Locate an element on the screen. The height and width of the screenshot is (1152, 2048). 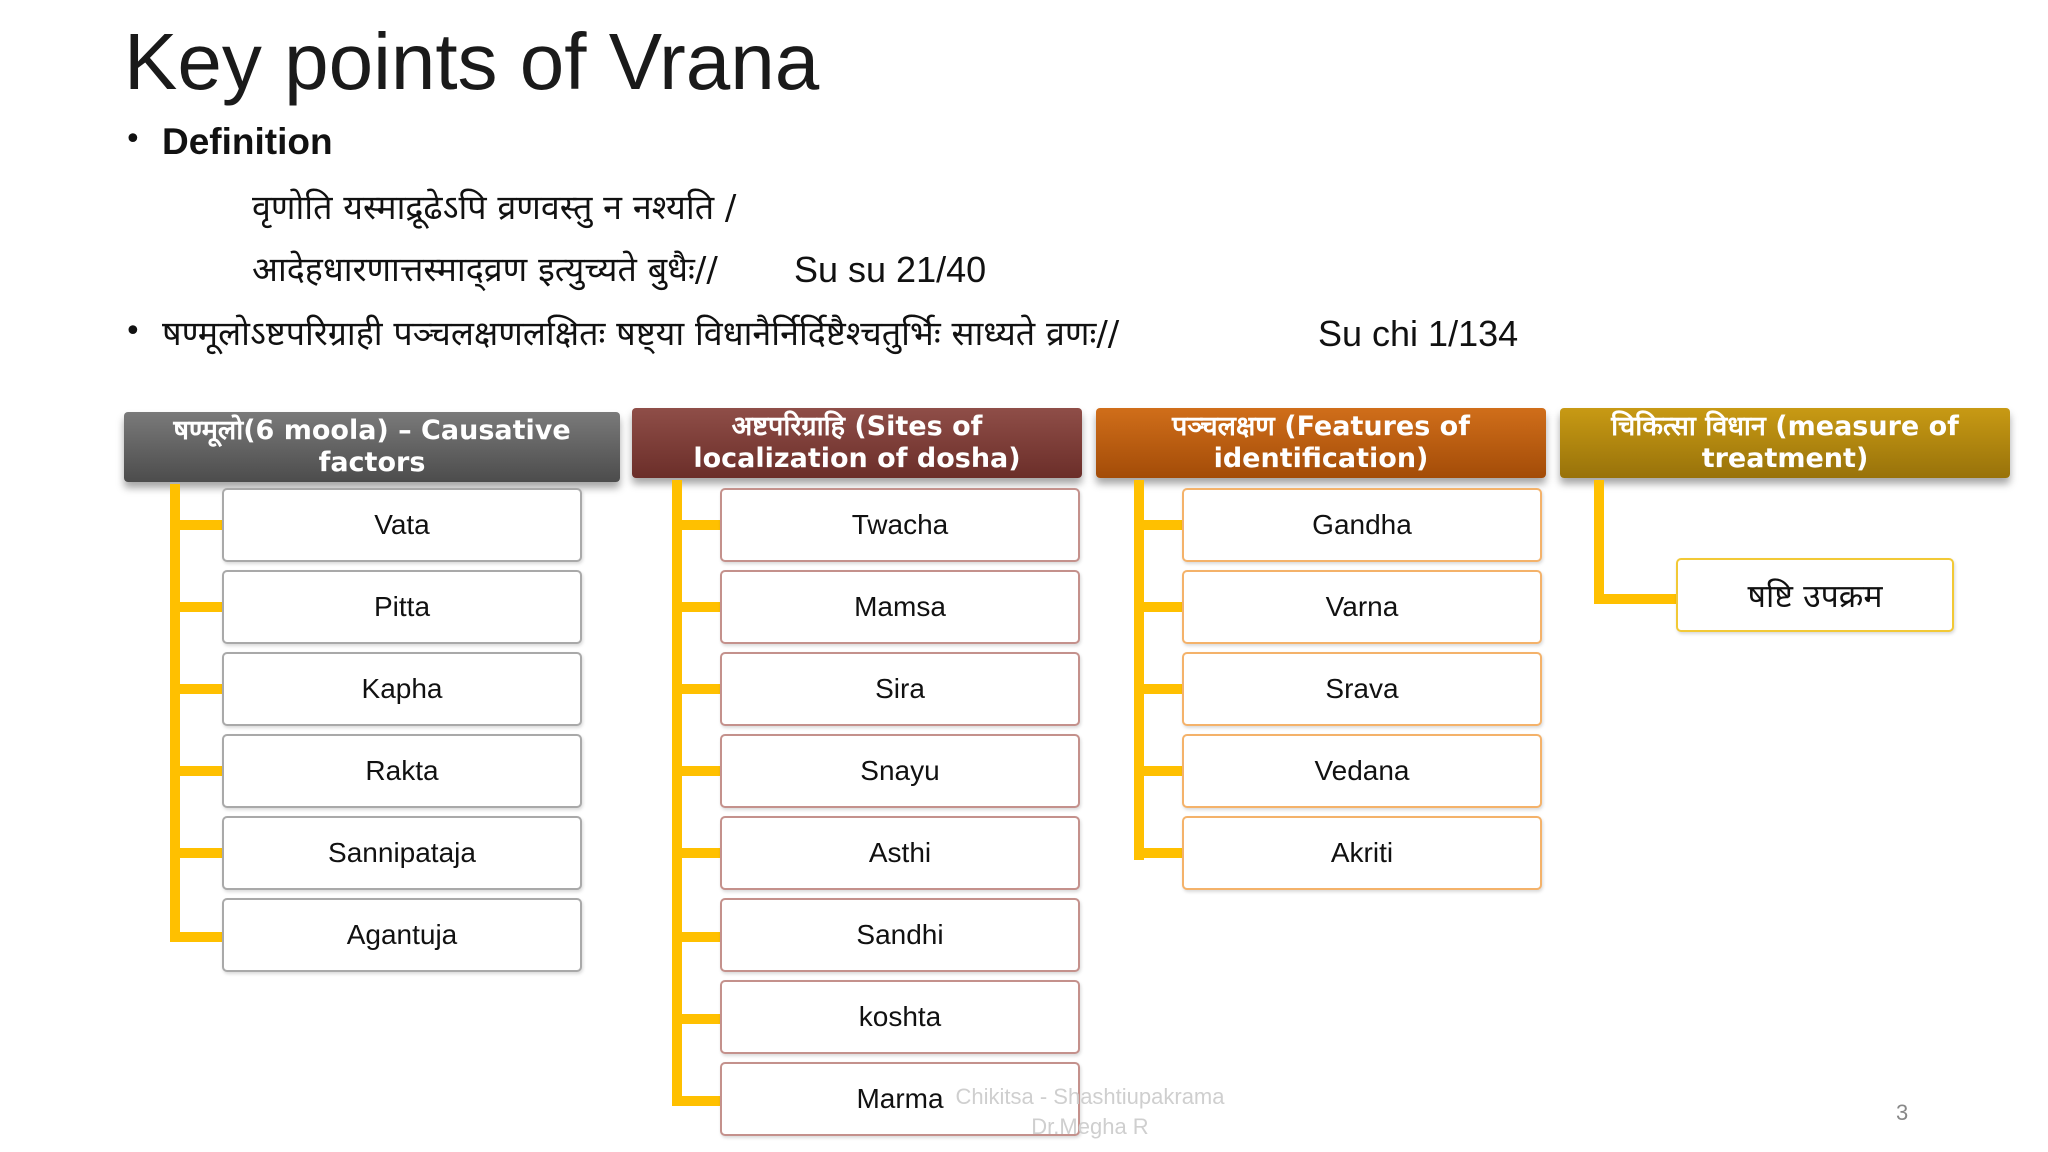
verse-reference-2: Su chi 1/134 is located at coordinates (1418, 333).